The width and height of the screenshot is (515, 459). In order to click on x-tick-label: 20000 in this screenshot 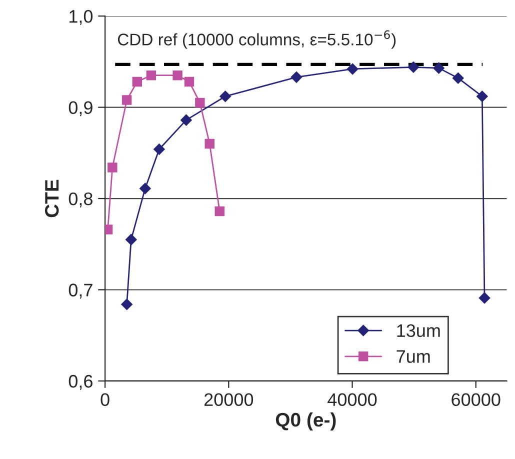, I will do `click(229, 399)`.